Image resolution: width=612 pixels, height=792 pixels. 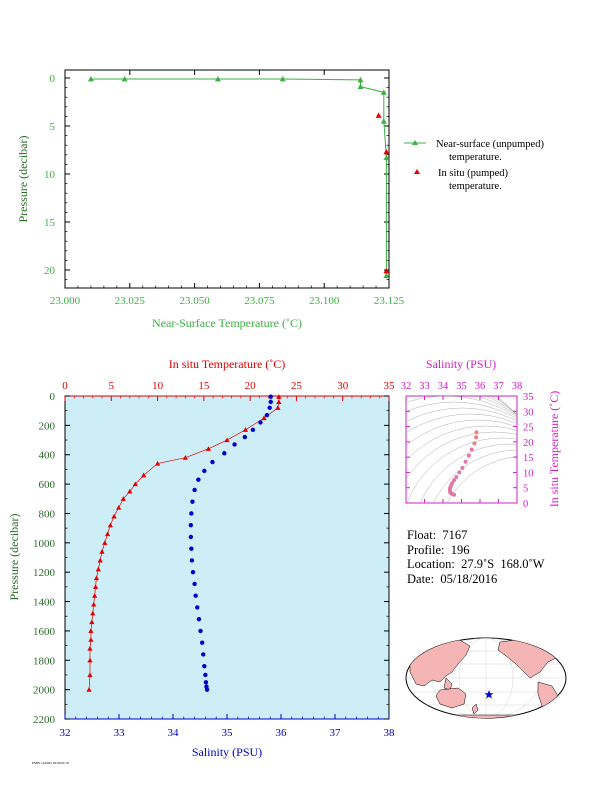 I want to click on salinity-tick-label: 32, so click(x=65, y=733).